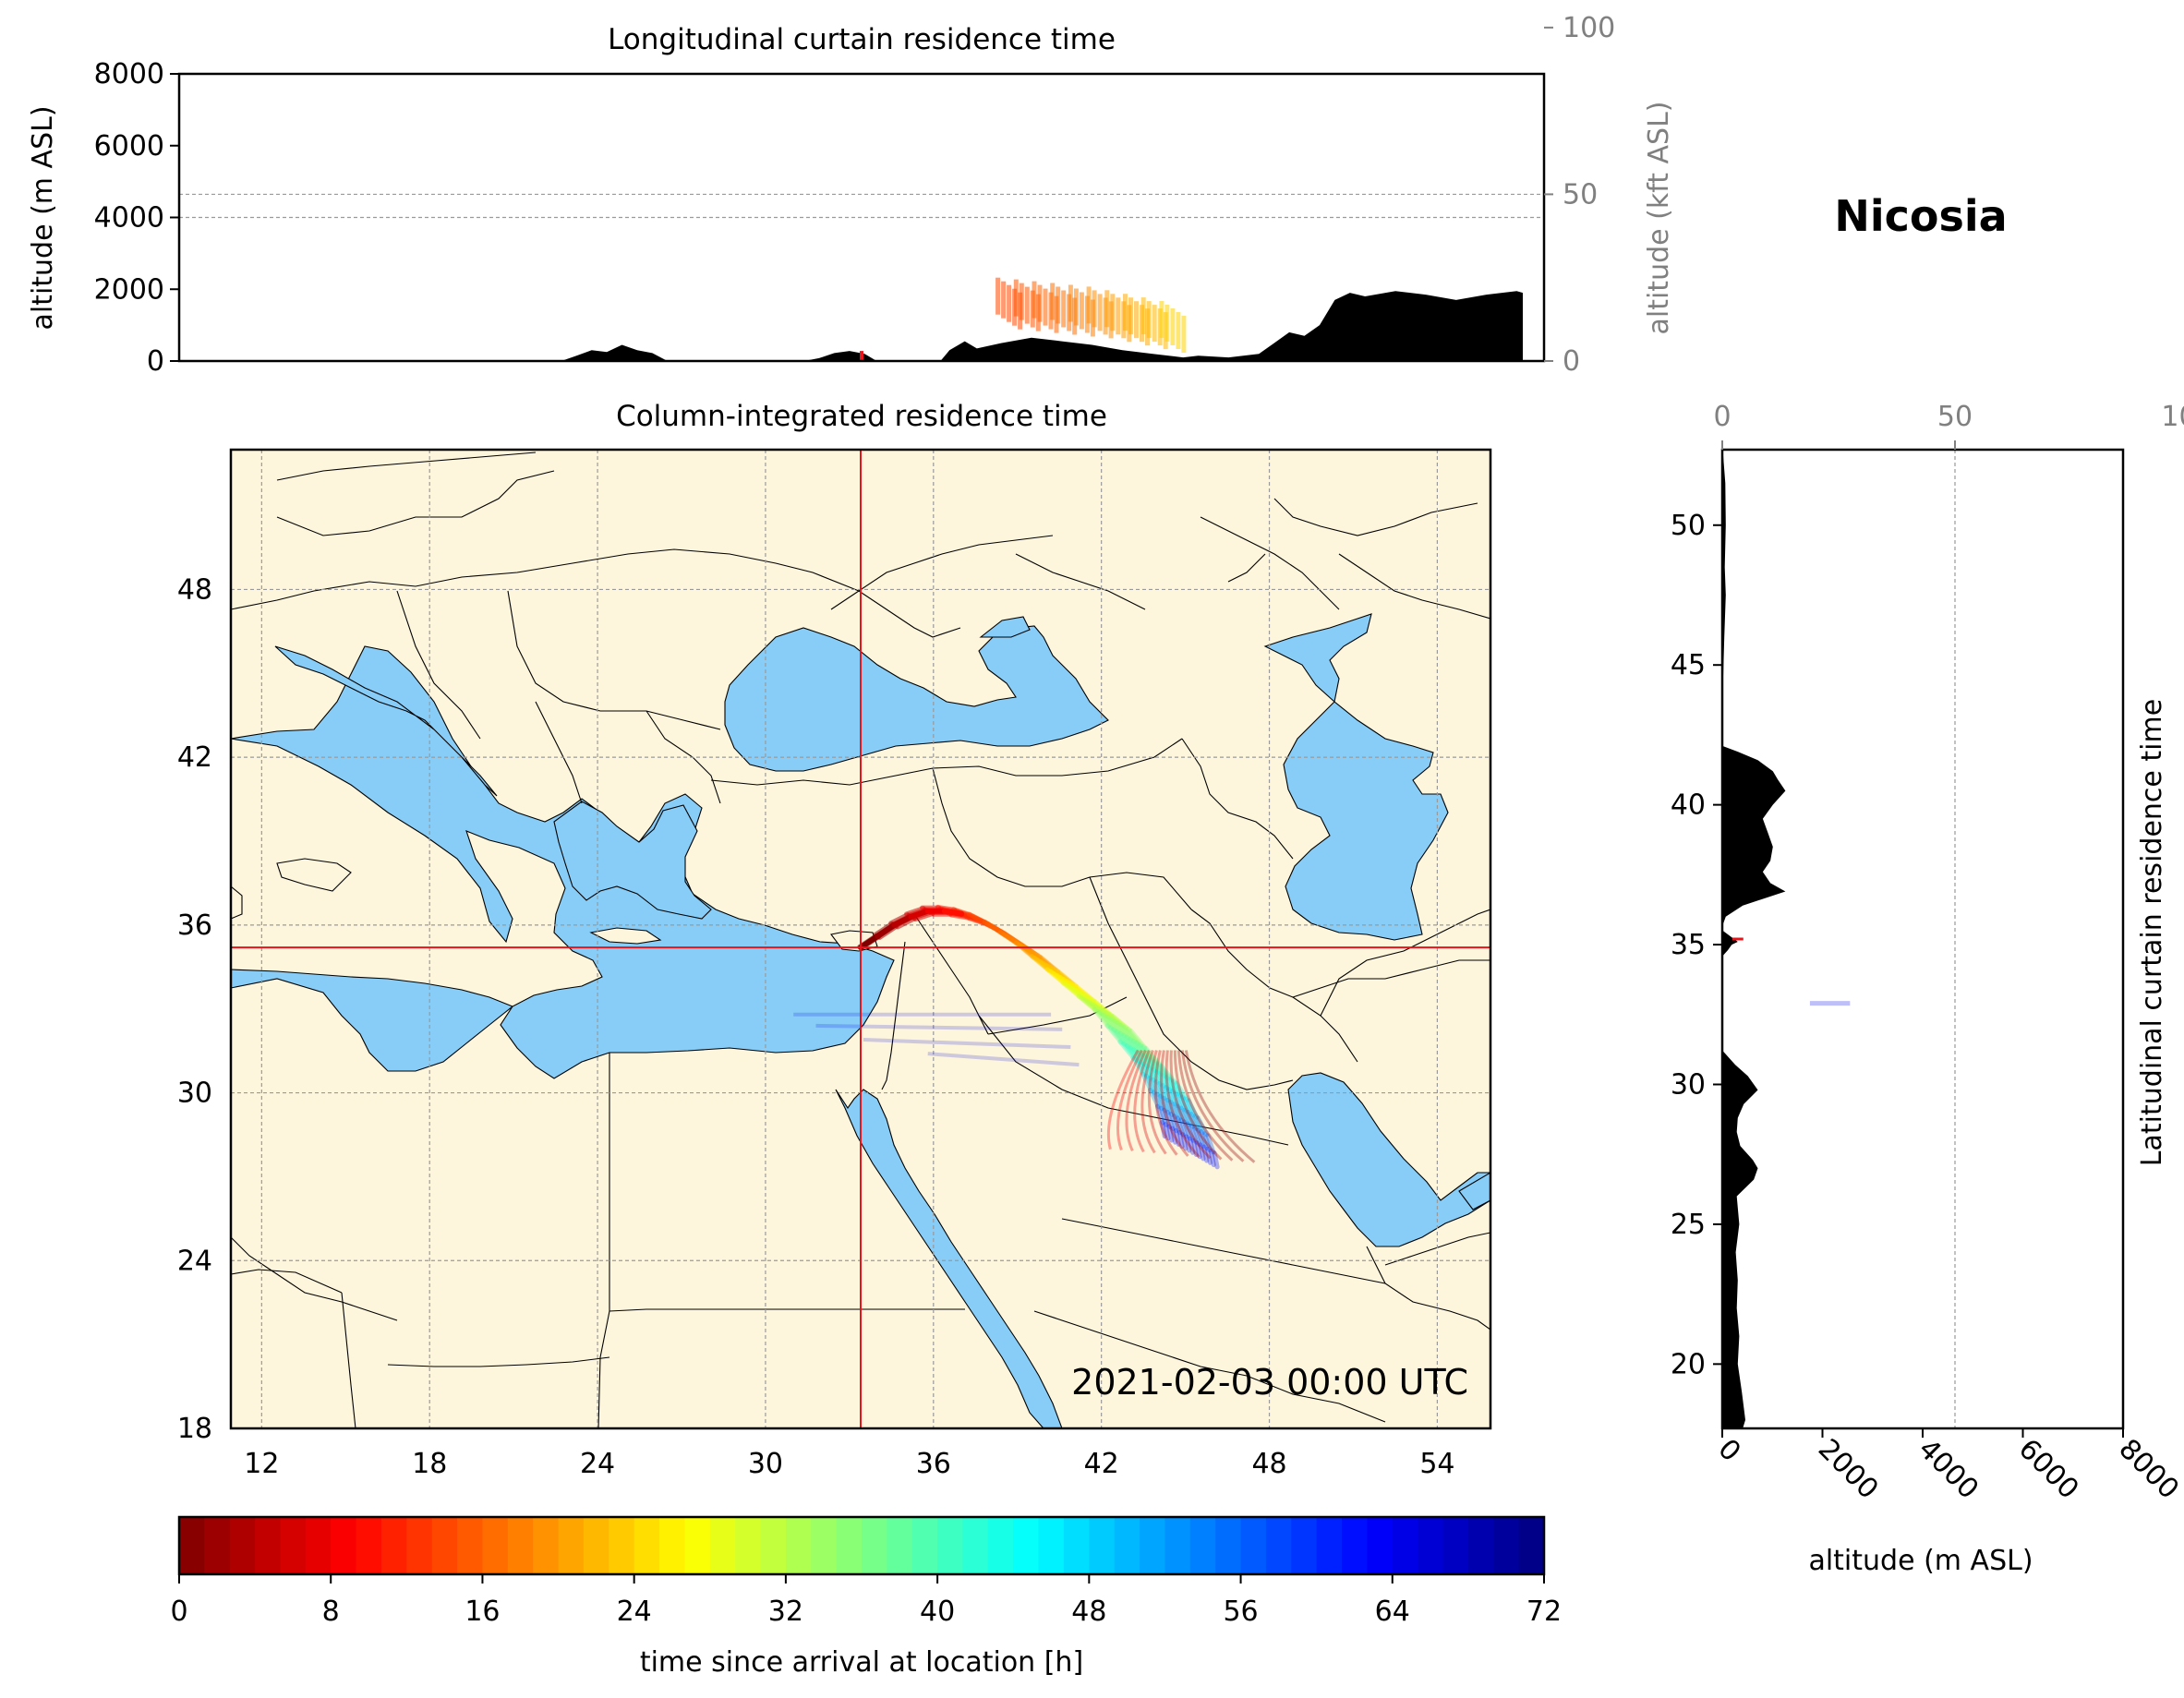  I want to click on map-xtick-label: 24, so click(597, 1464).